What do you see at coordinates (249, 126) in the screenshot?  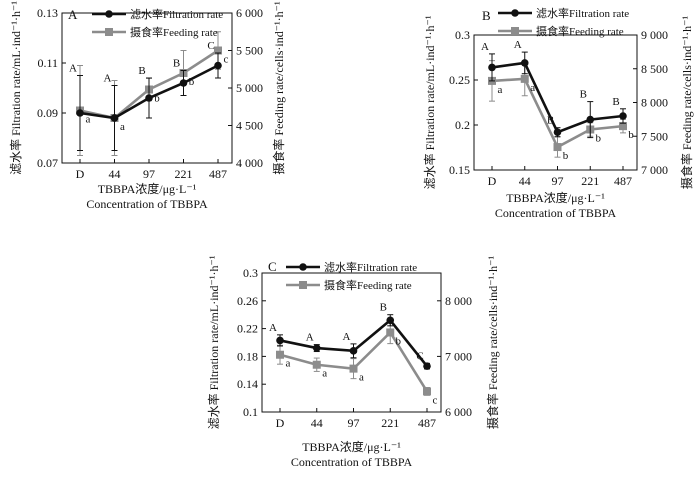 I see `right-tick-label: 4 500` at bounding box center [249, 126].